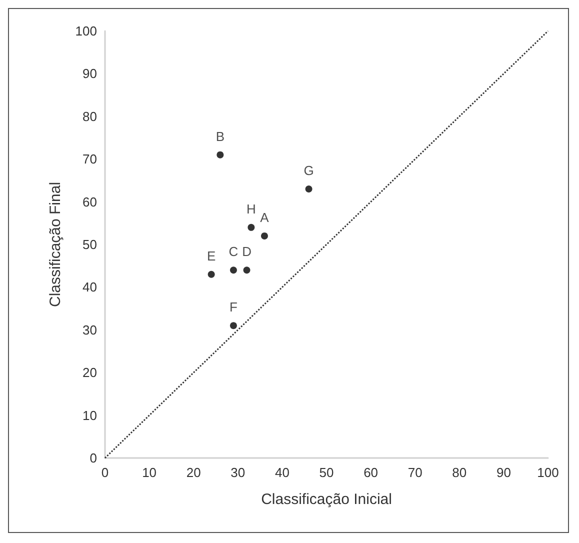  What do you see at coordinates (89, 287) in the screenshot?
I see `y-tick-label: 40` at bounding box center [89, 287].